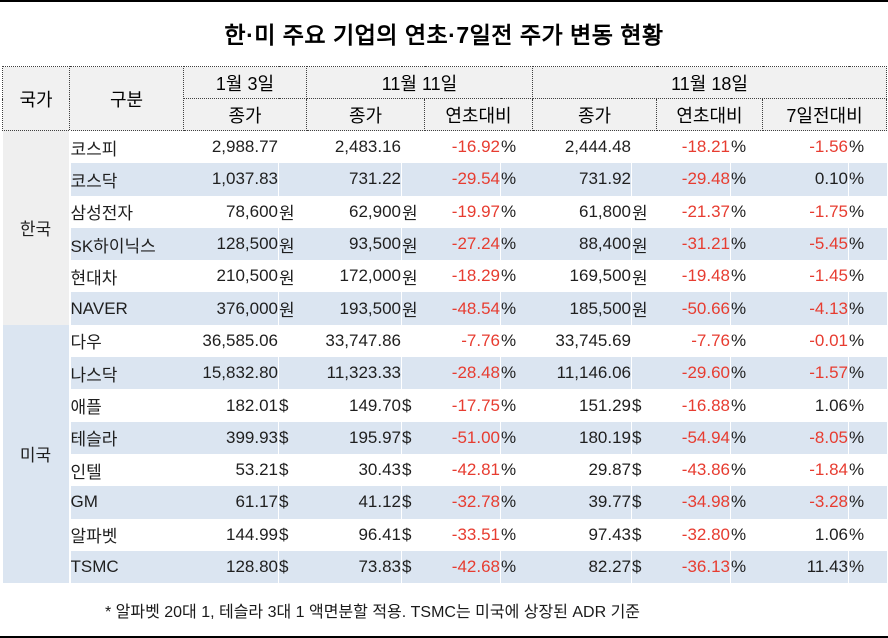 The image size is (888, 638). What do you see at coordinates (710, 340) in the screenshot?
I see `value-cell: -7.76` at bounding box center [710, 340].